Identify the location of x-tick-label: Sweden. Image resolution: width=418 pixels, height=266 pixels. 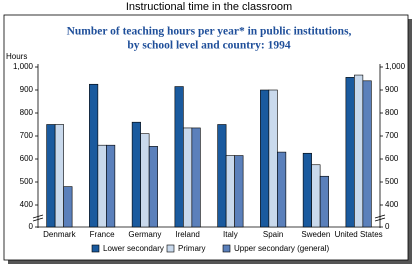
(315, 234).